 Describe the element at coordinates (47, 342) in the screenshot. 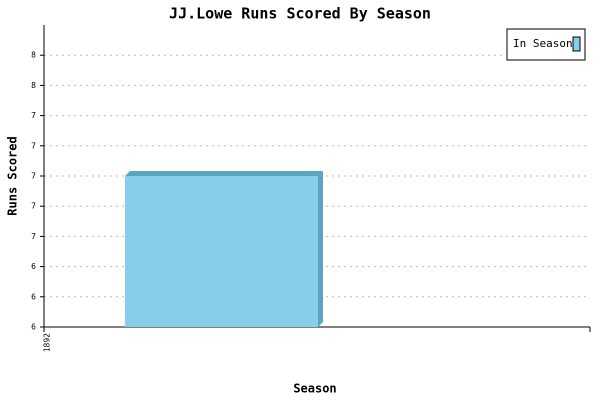

I see `x-tick-label: 1892` at that location.